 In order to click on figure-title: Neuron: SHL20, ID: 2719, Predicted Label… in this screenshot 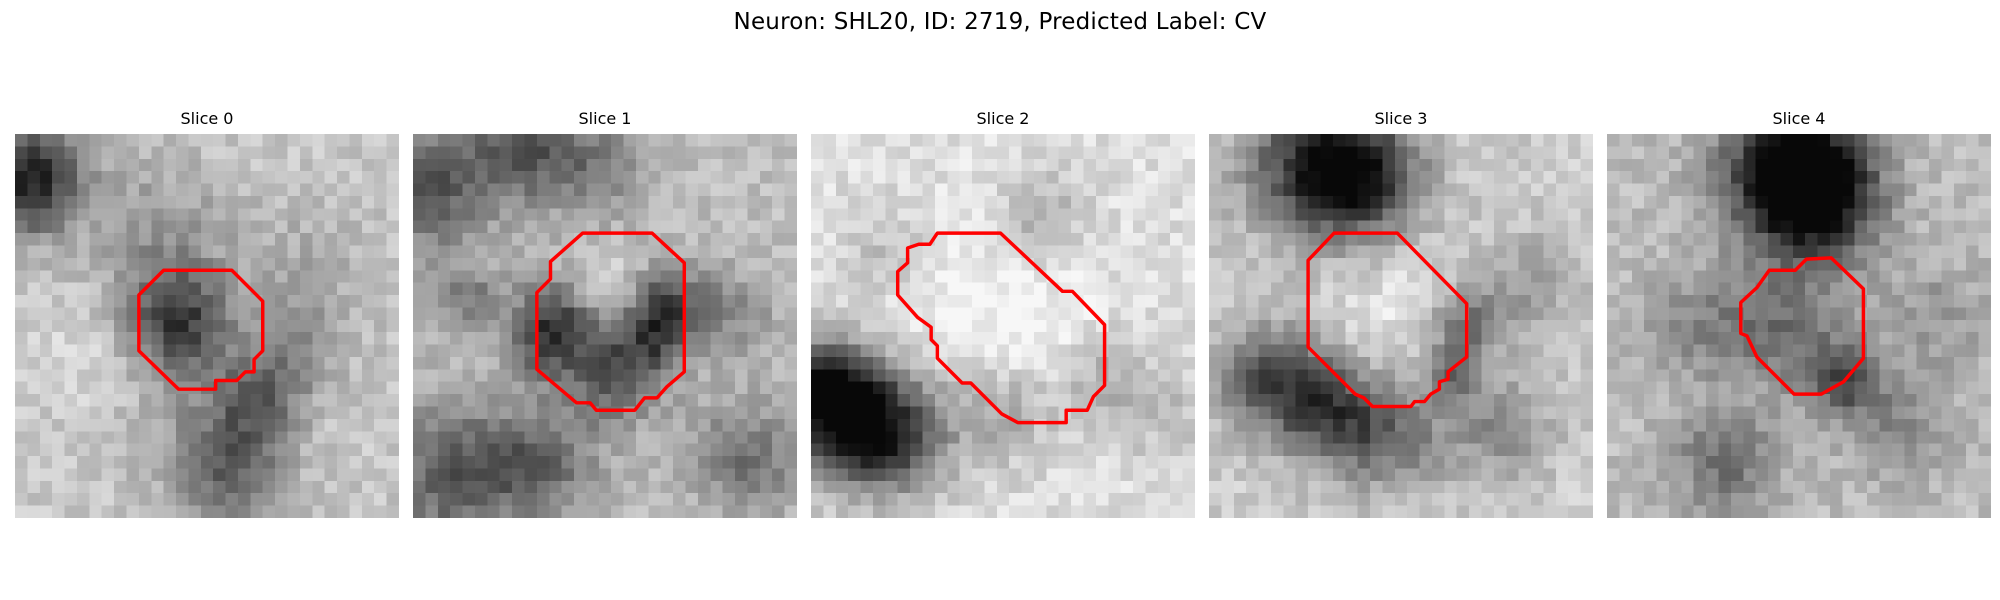, I will do `click(1000, 22)`.